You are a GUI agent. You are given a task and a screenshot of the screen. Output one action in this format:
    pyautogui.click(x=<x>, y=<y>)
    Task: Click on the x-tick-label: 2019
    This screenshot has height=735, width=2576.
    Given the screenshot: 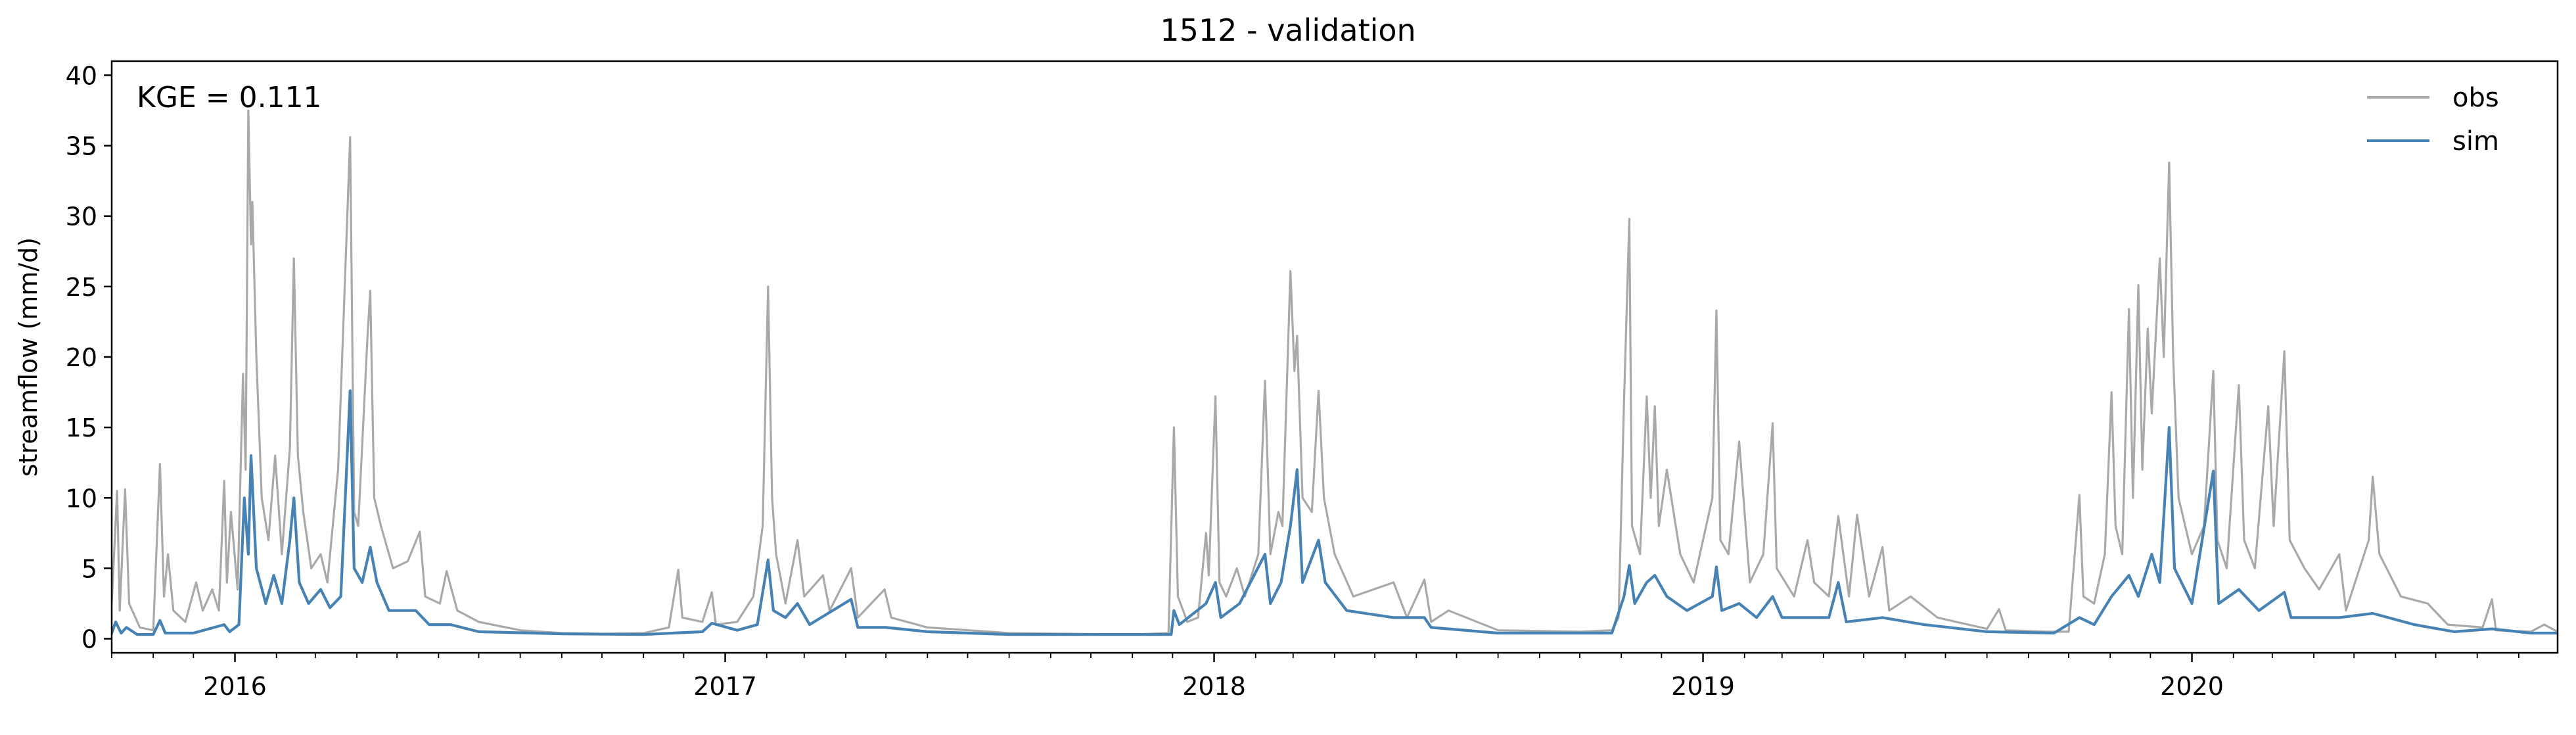 What is the action you would take?
    pyautogui.click(x=1703, y=687)
    